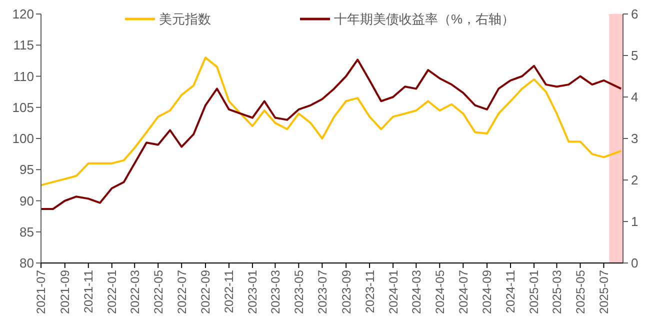  Describe the element at coordinates (23, 107) in the screenshot. I see `y-tick-label: 105` at that location.